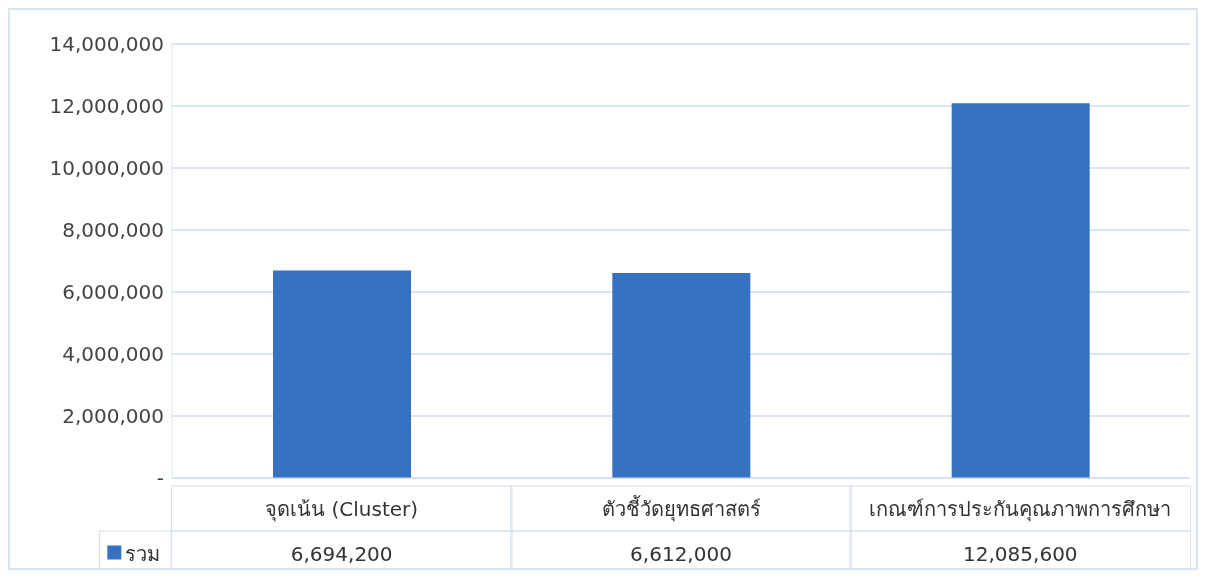 This screenshot has height=578, width=1206. I want to click on x-tick-label: ตัวชี้วัดยุทธศาสตร์, so click(681, 508).